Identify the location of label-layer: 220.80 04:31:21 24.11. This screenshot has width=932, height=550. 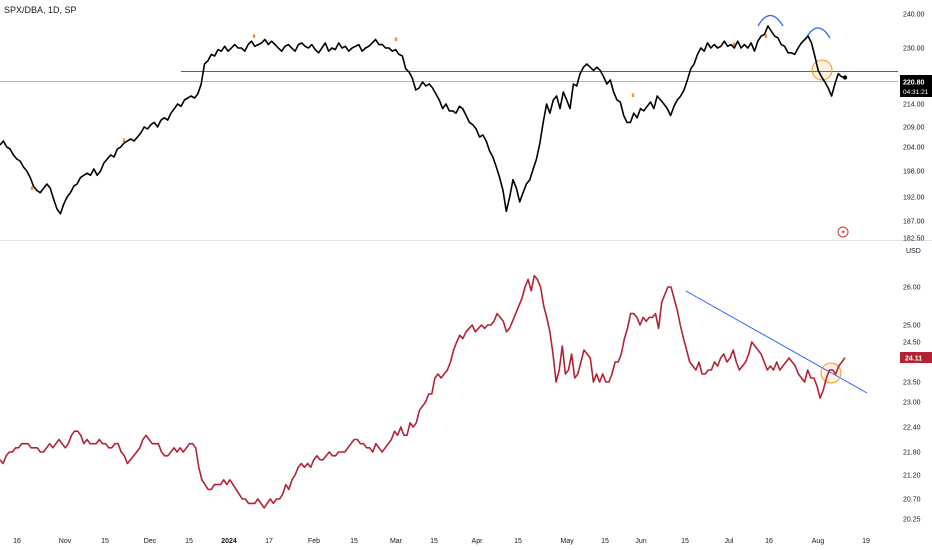
(916, 219).